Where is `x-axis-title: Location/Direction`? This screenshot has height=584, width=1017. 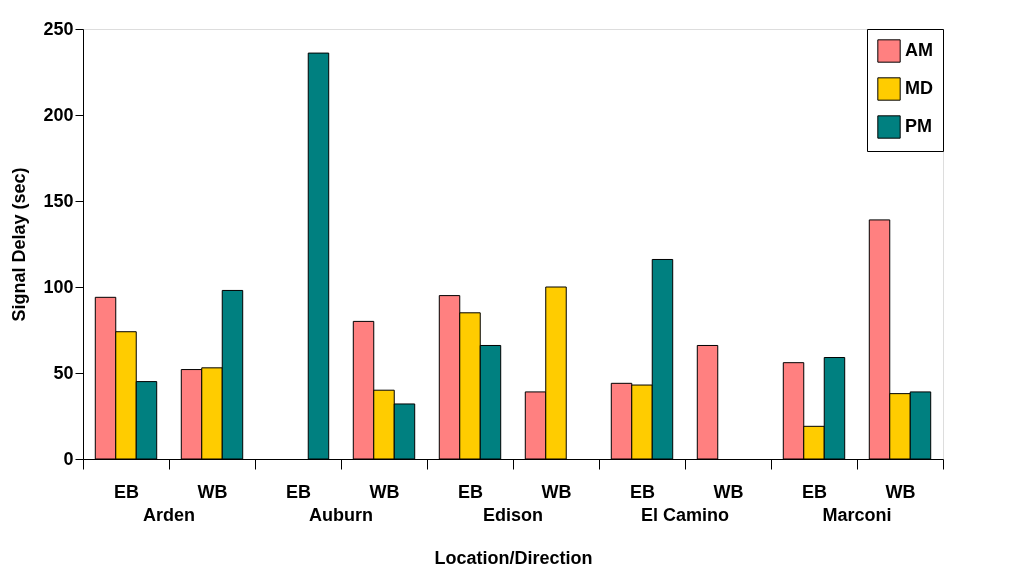
x-axis-title: Location/Direction is located at coordinates (513, 557).